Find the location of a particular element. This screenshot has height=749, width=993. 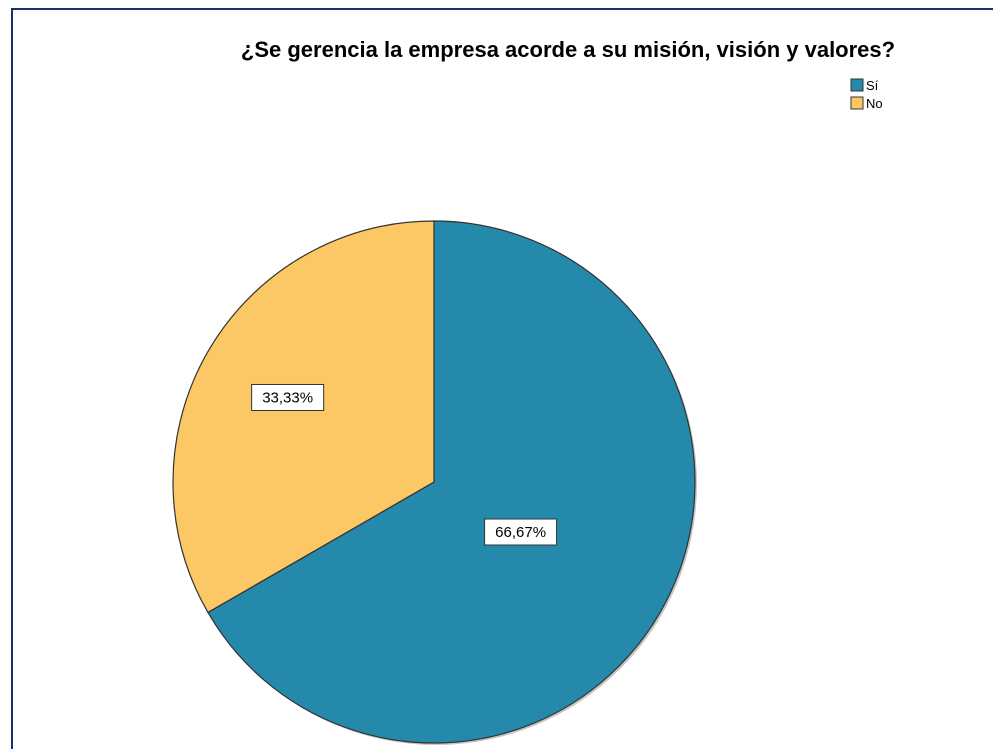

data-label-no: 33,33% is located at coordinates (288, 397).